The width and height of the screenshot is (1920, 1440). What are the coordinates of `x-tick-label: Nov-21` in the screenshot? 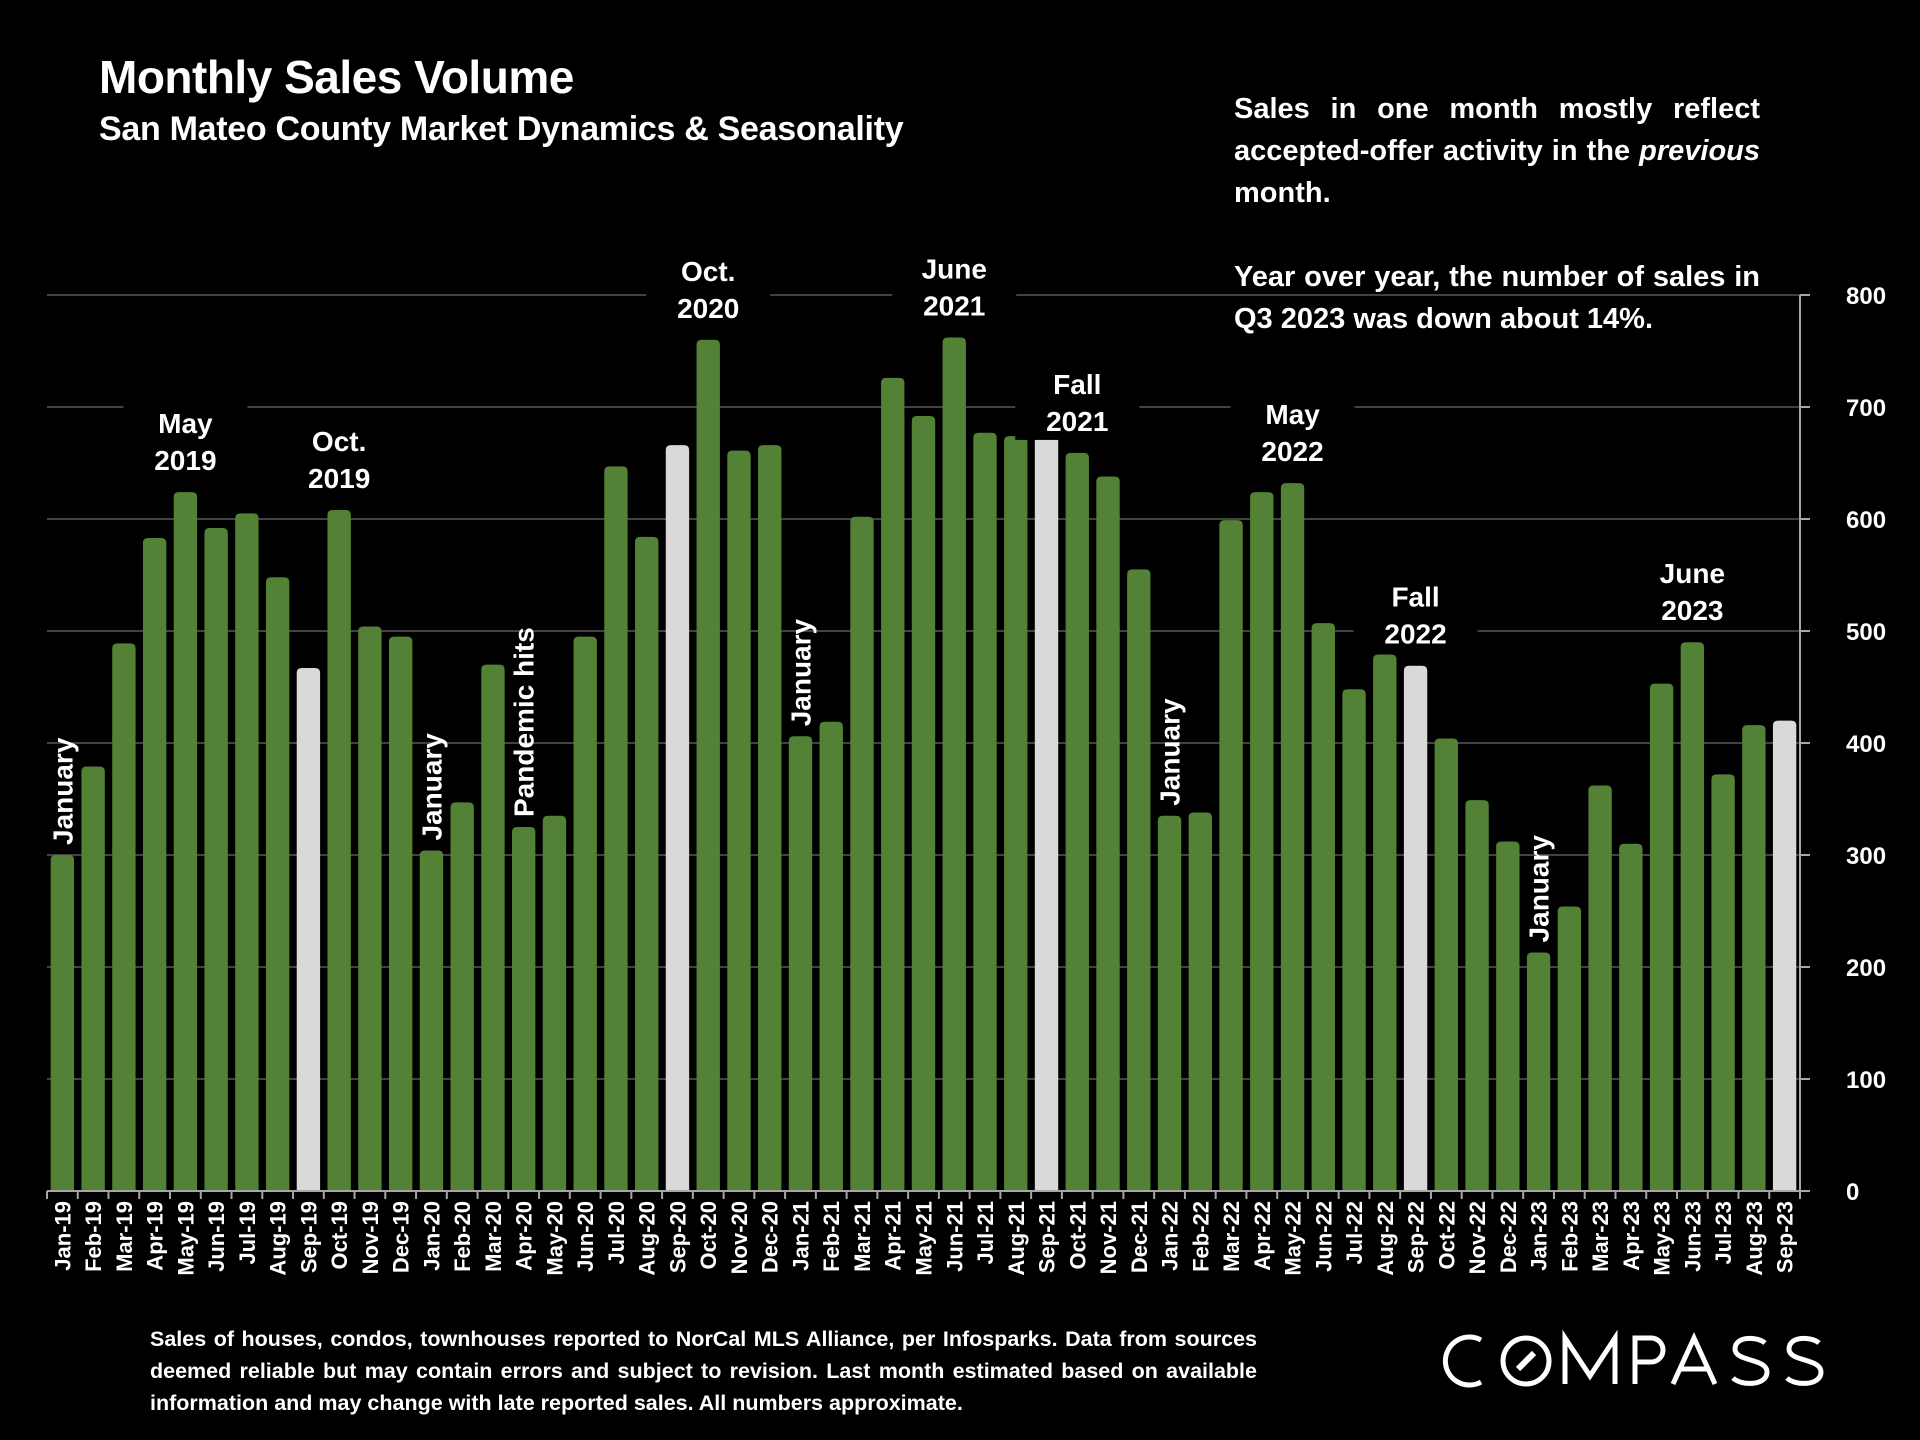 It's located at (1108, 1237).